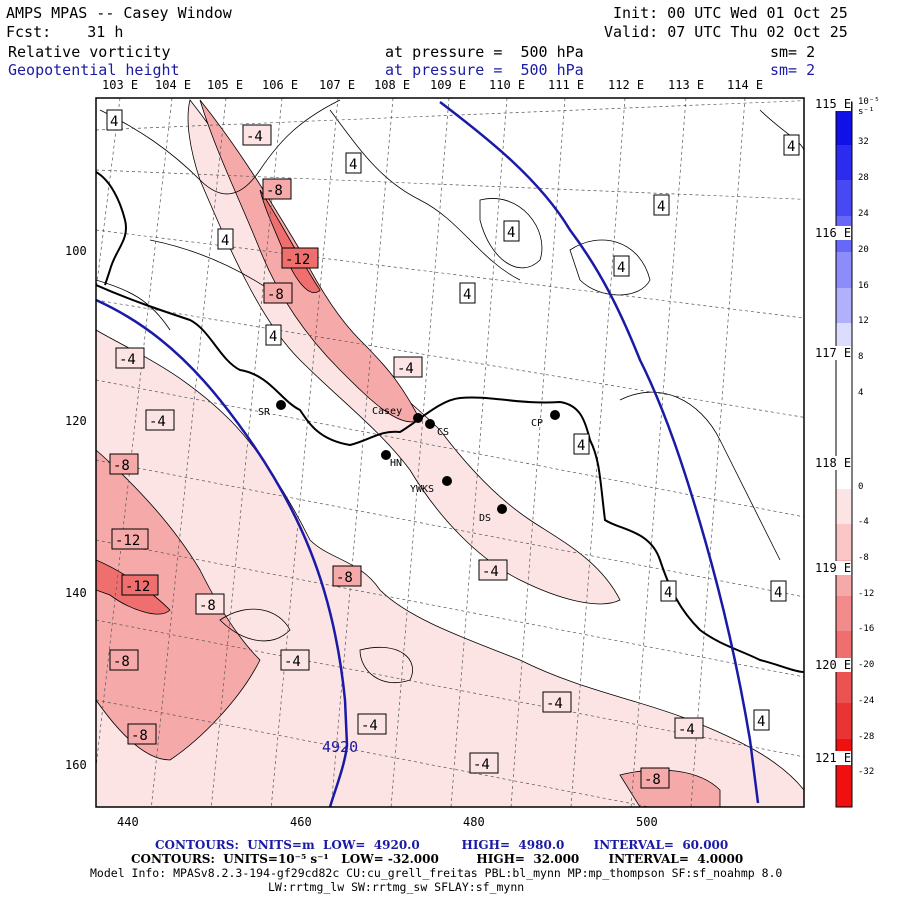  What do you see at coordinates (392, 85) in the screenshot?
I see `lon-label-top: 108 E` at bounding box center [392, 85].